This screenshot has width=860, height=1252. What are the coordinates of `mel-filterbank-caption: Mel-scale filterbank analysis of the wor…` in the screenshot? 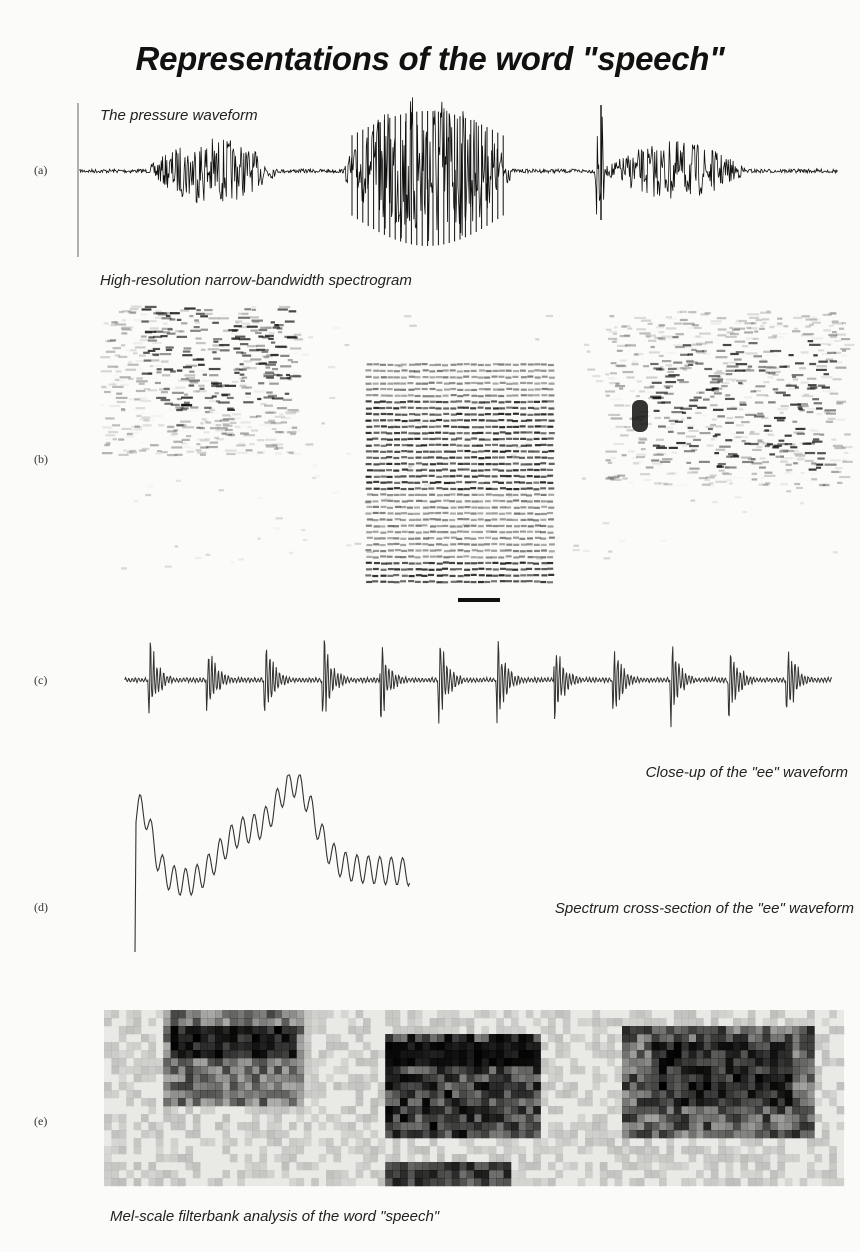 It's located at (275, 1216).